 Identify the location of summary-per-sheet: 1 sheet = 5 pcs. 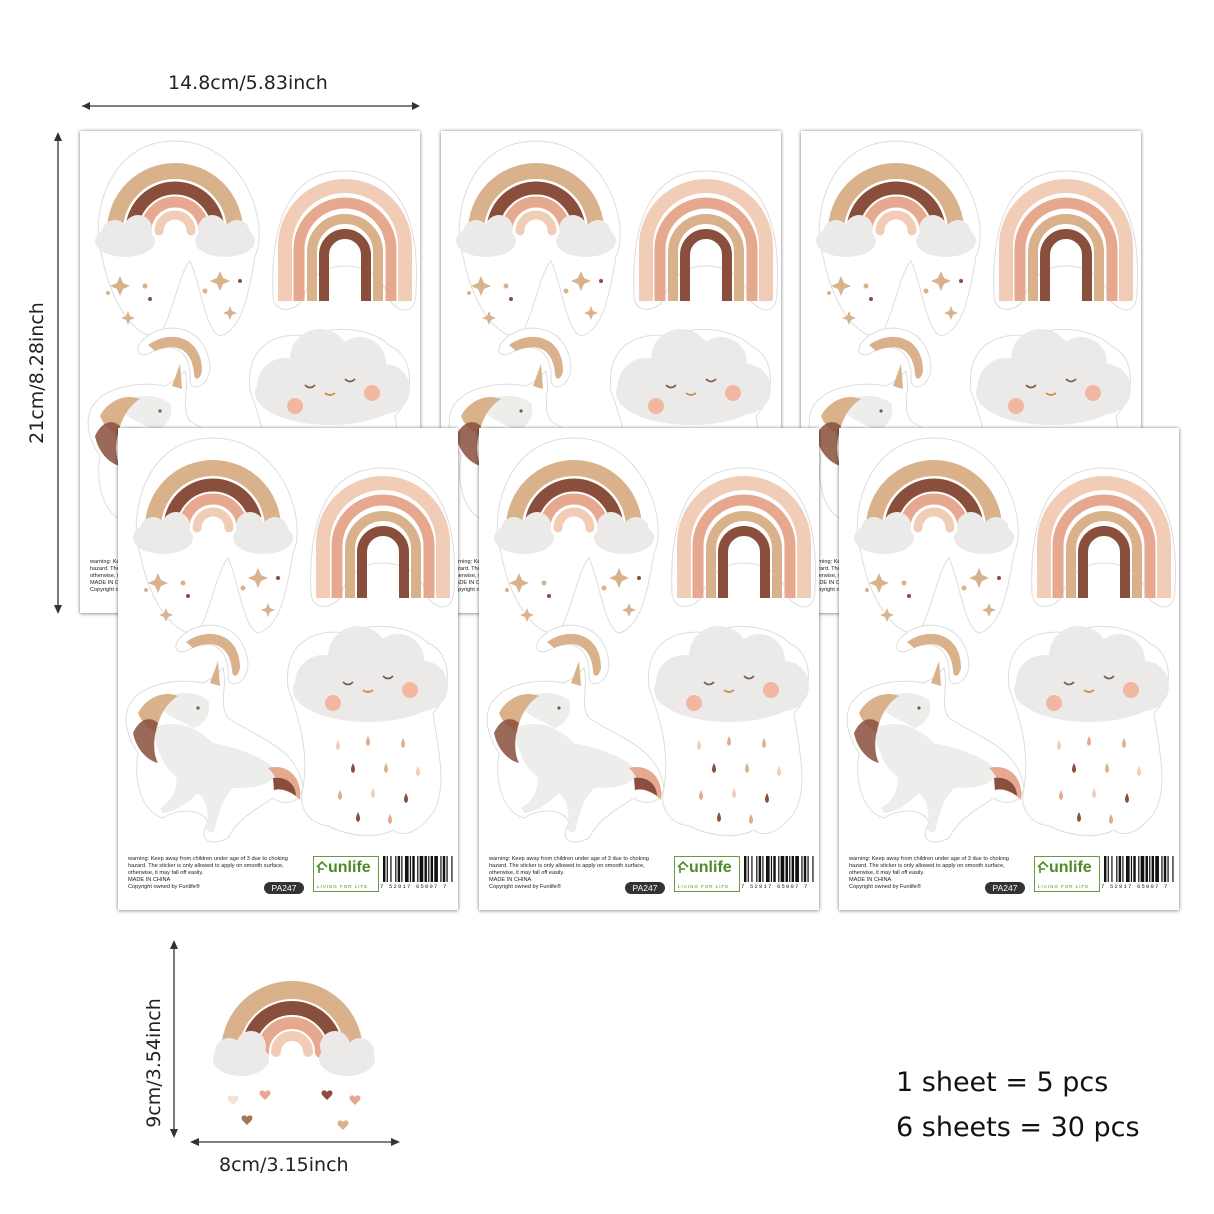
(1002, 1082).